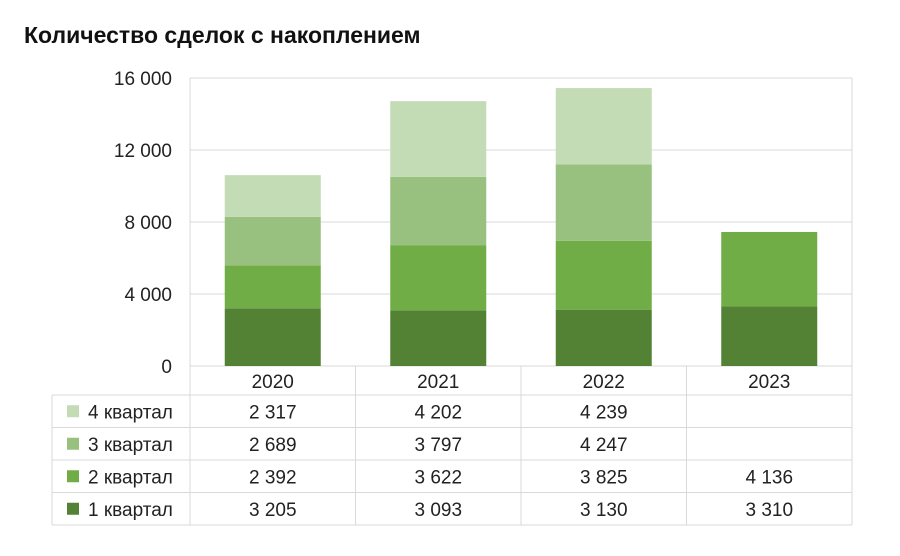  What do you see at coordinates (273, 477) in the screenshot?
I see `table-cell-value: 2 392` at bounding box center [273, 477].